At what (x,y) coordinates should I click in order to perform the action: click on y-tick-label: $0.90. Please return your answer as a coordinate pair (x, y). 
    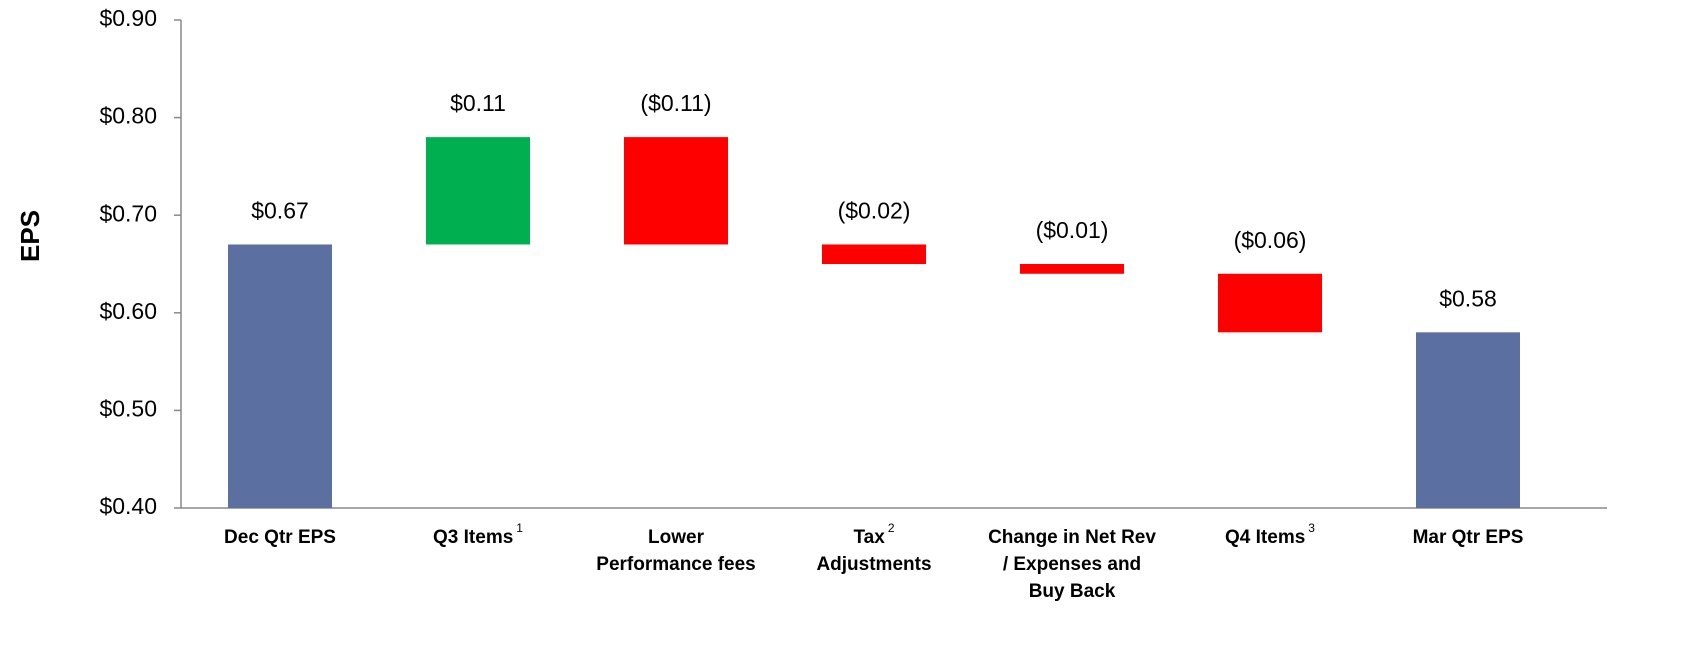
    Looking at the image, I should click on (128, 18).